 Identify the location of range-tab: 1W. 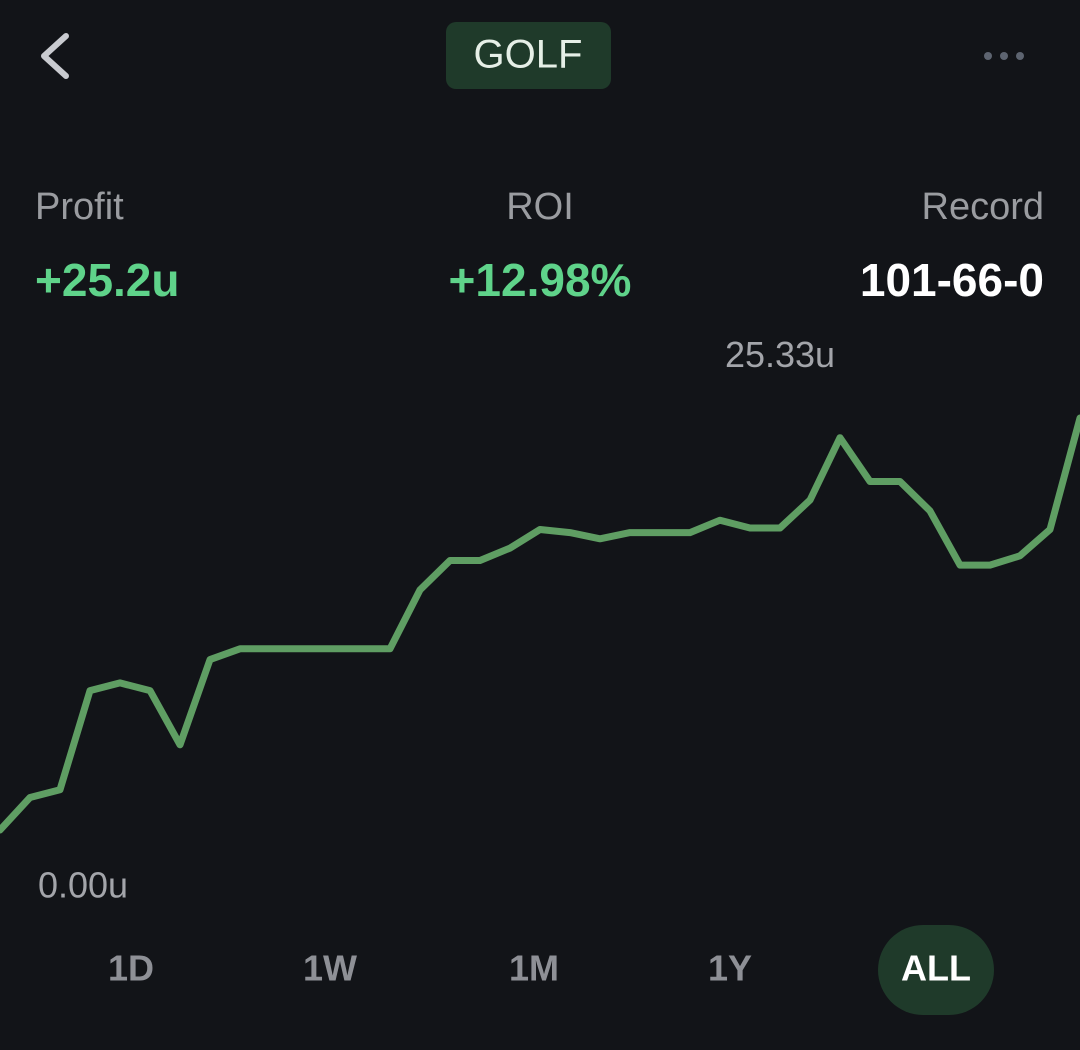
(330, 968).